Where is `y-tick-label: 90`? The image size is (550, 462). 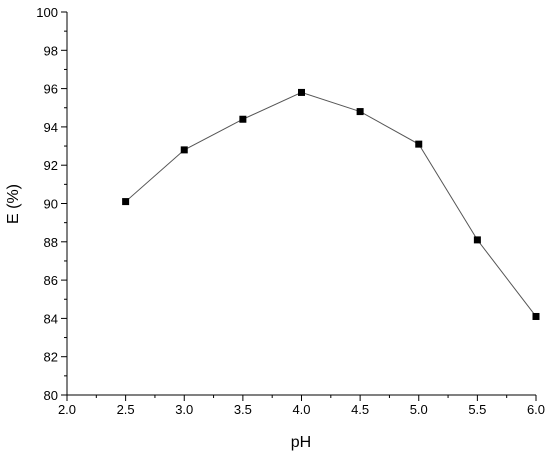 y-tick-label: 90 is located at coordinates (51, 204).